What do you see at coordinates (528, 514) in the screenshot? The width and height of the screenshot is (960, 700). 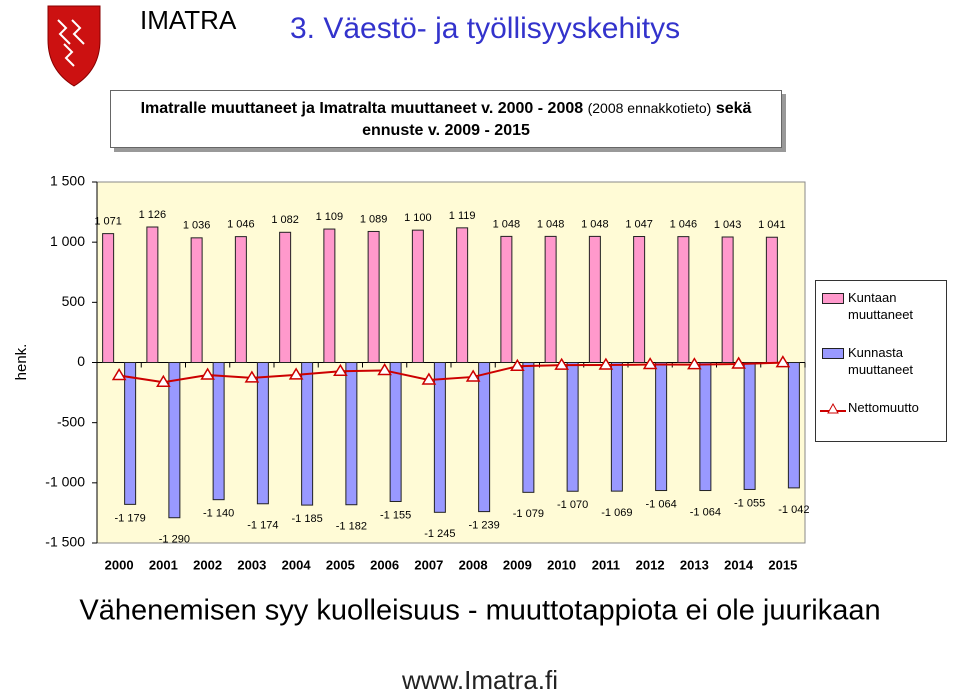 I see `value-label: -1 079` at bounding box center [528, 514].